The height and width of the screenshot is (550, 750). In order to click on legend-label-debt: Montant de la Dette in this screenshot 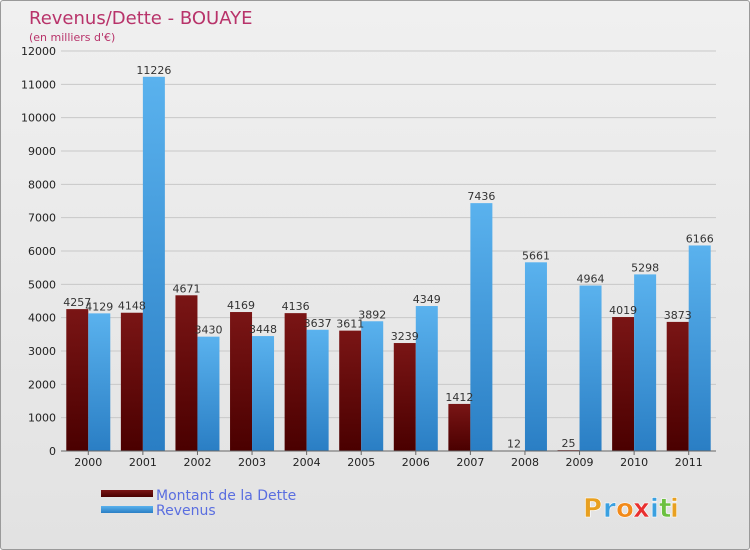, I will do `click(226, 496)`.